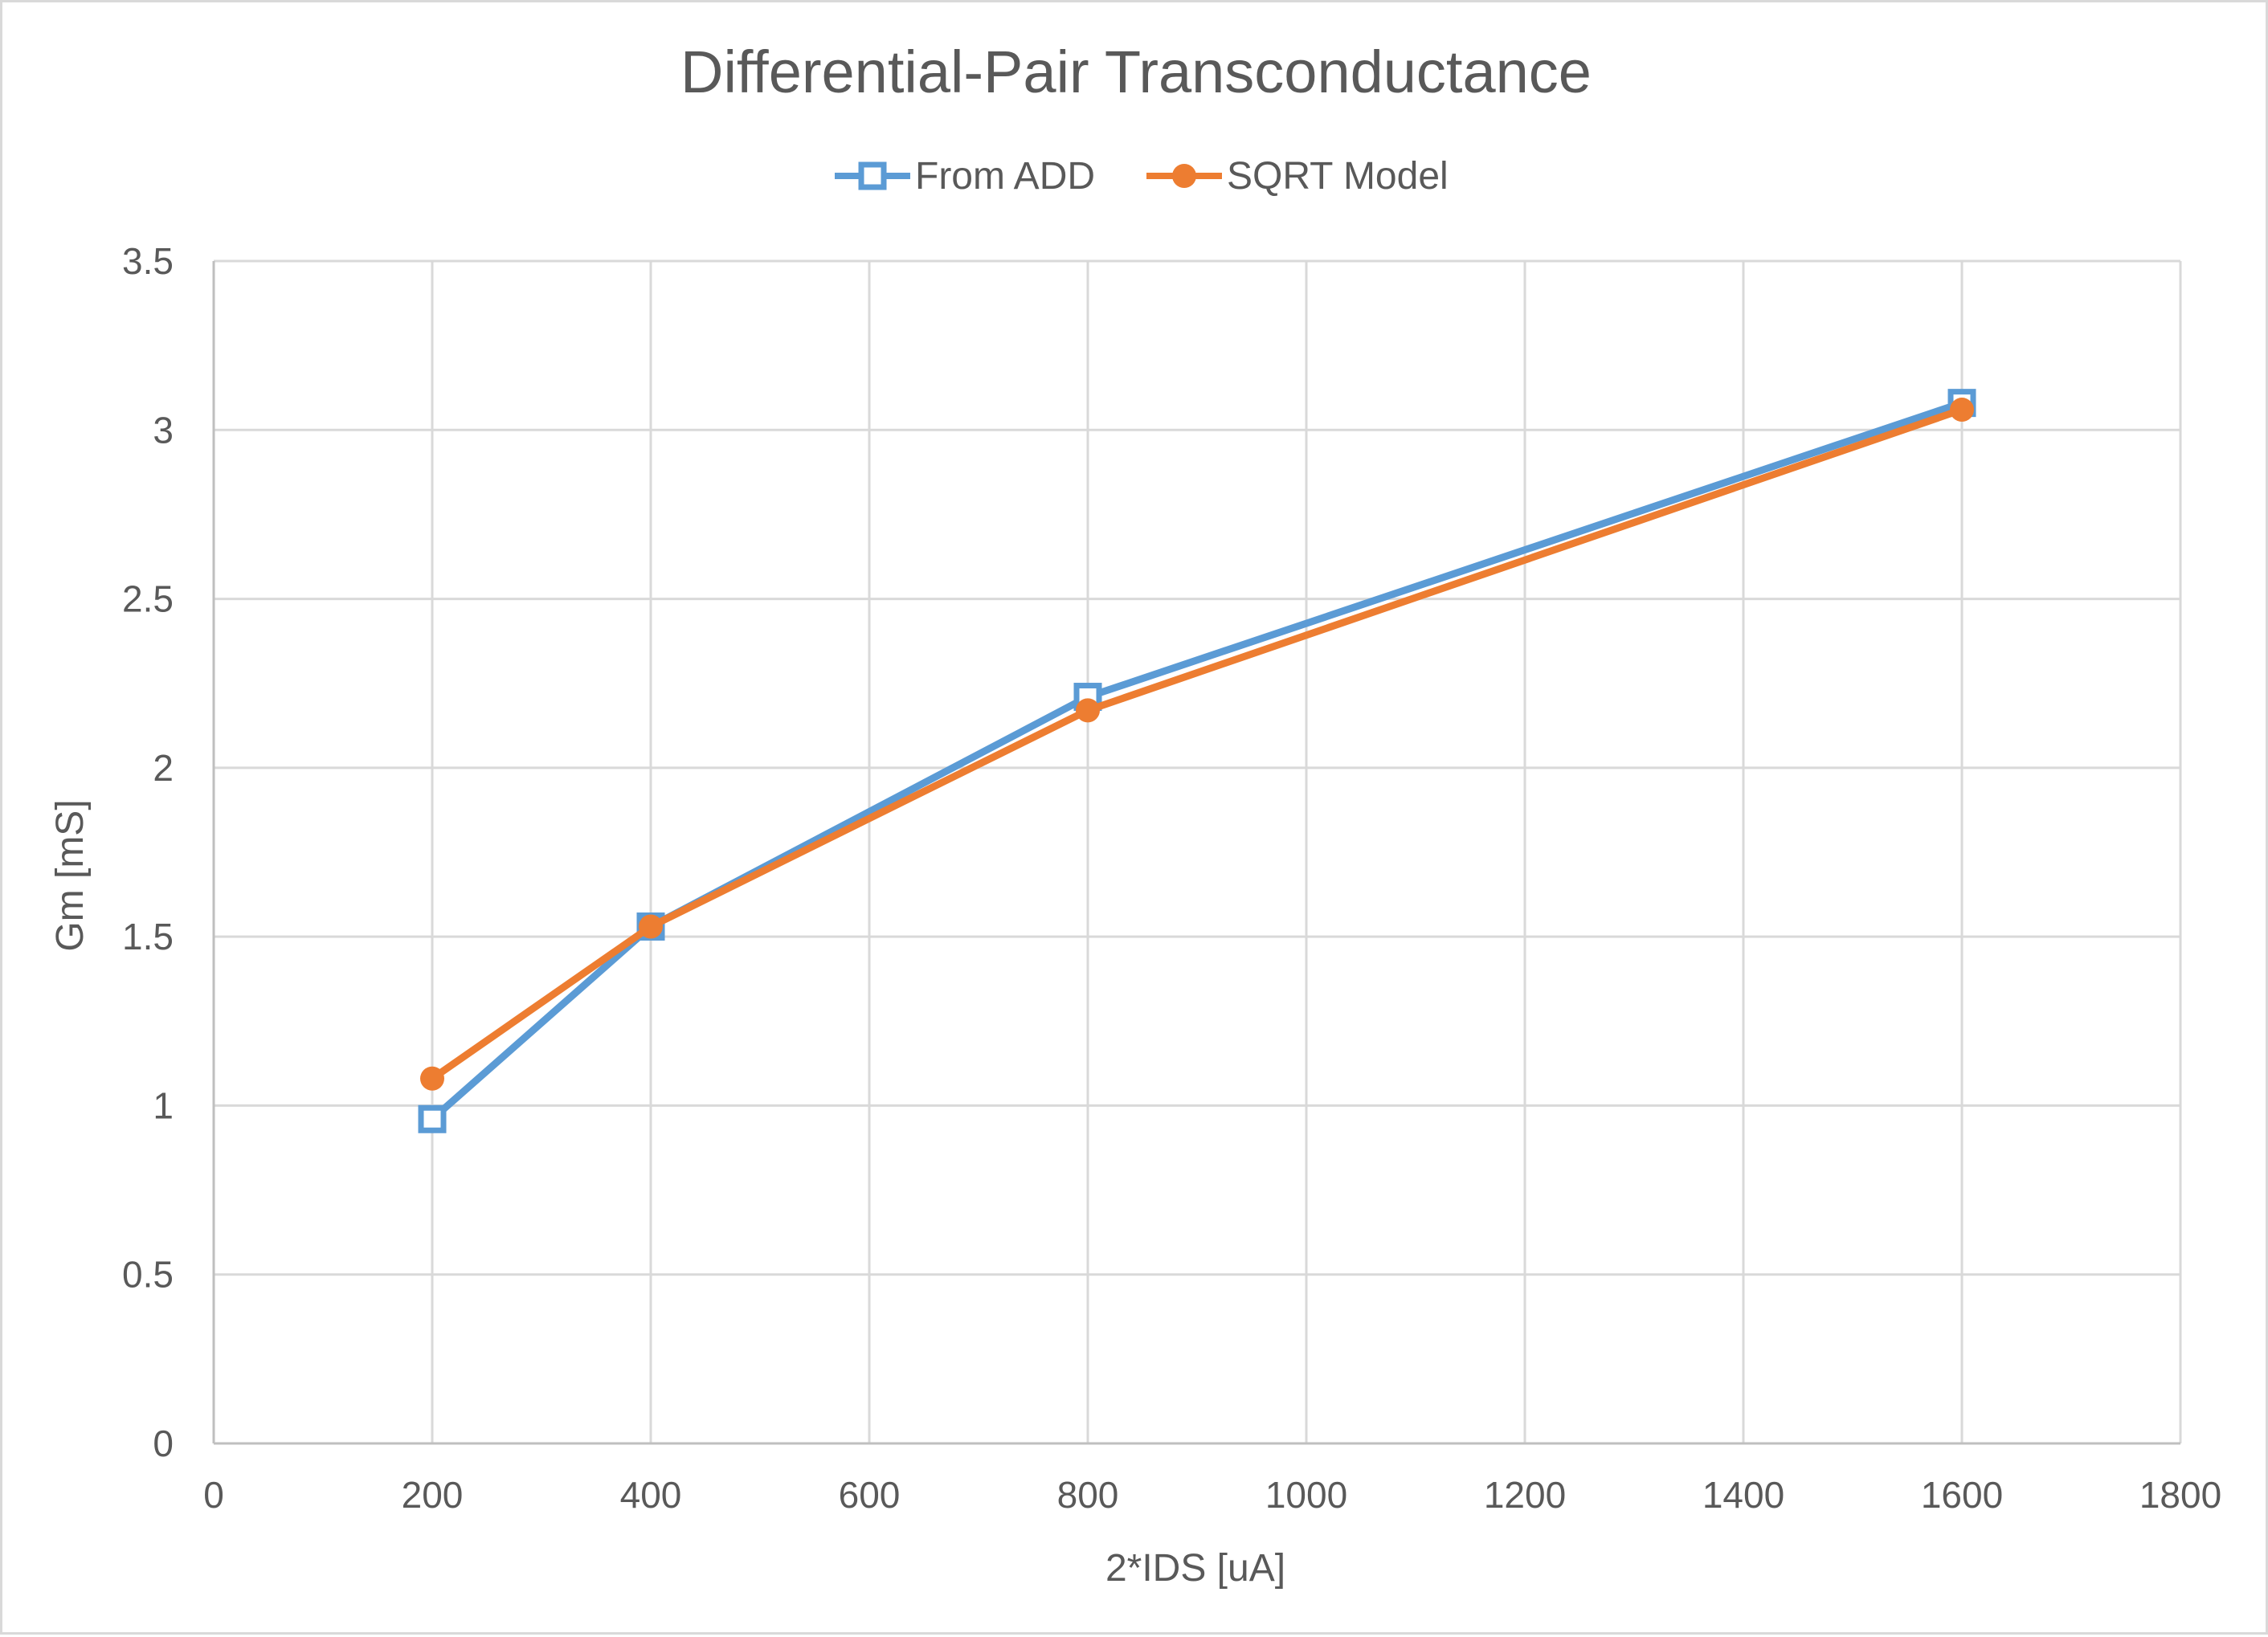  I want to click on legend-label-from-add: From ADD, so click(1005, 176).